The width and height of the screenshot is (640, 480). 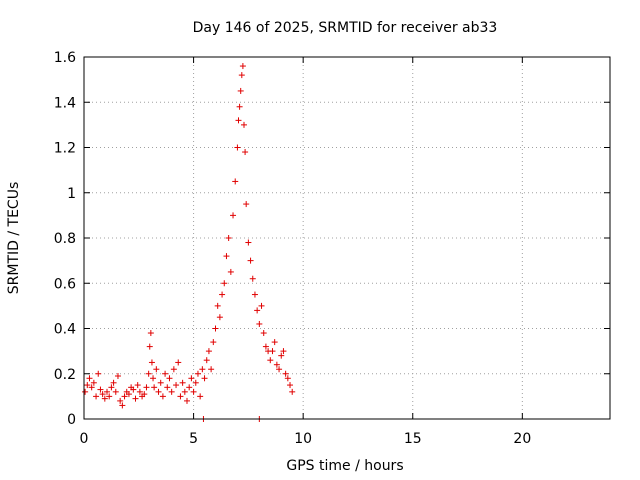 What do you see at coordinates (303, 439) in the screenshot?
I see `x-tick-label: 10` at bounding box center [303, 439].